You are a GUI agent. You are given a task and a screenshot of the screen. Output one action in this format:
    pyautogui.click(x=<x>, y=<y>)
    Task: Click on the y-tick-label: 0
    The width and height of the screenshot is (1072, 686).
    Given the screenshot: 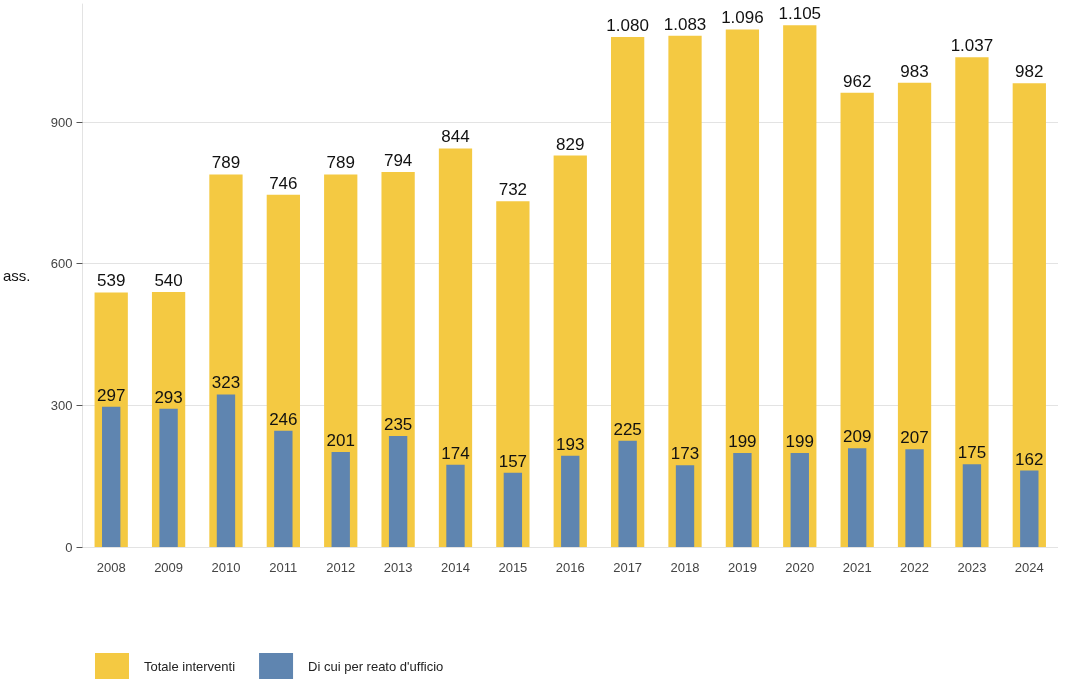 What is the action you would take?
    pyautogui.click(x=69, y=547)
    